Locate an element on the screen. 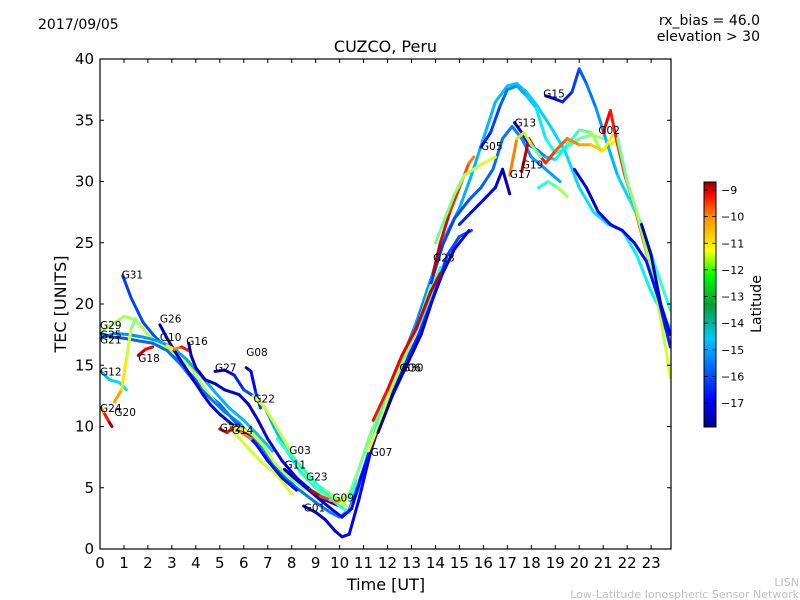 This screenshot has height=600, width=800. satellite-label-g10: G10 is located at coordinates (171, 338).